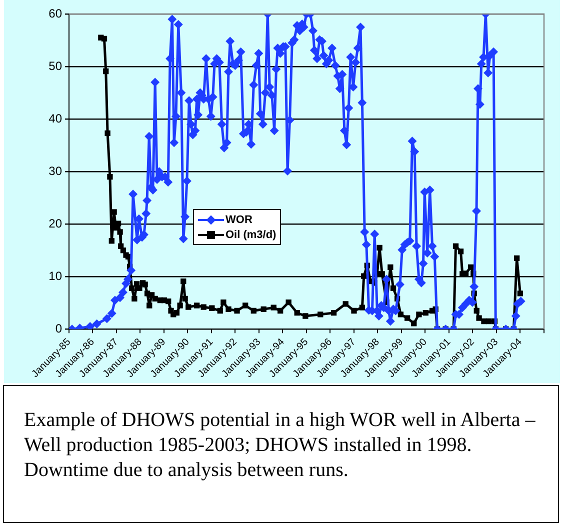 The height and width of the screenshot is (525, 563). I want to click on y-tick-label: 0, so click(58, 328).